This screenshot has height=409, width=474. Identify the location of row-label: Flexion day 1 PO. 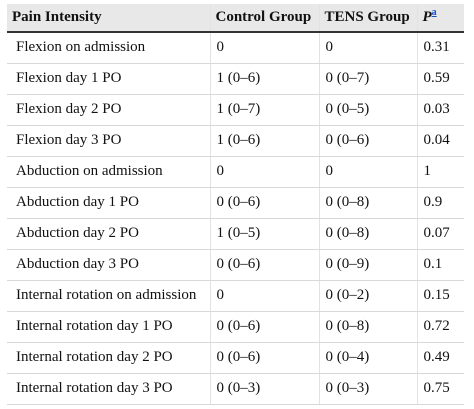
(108, 79).